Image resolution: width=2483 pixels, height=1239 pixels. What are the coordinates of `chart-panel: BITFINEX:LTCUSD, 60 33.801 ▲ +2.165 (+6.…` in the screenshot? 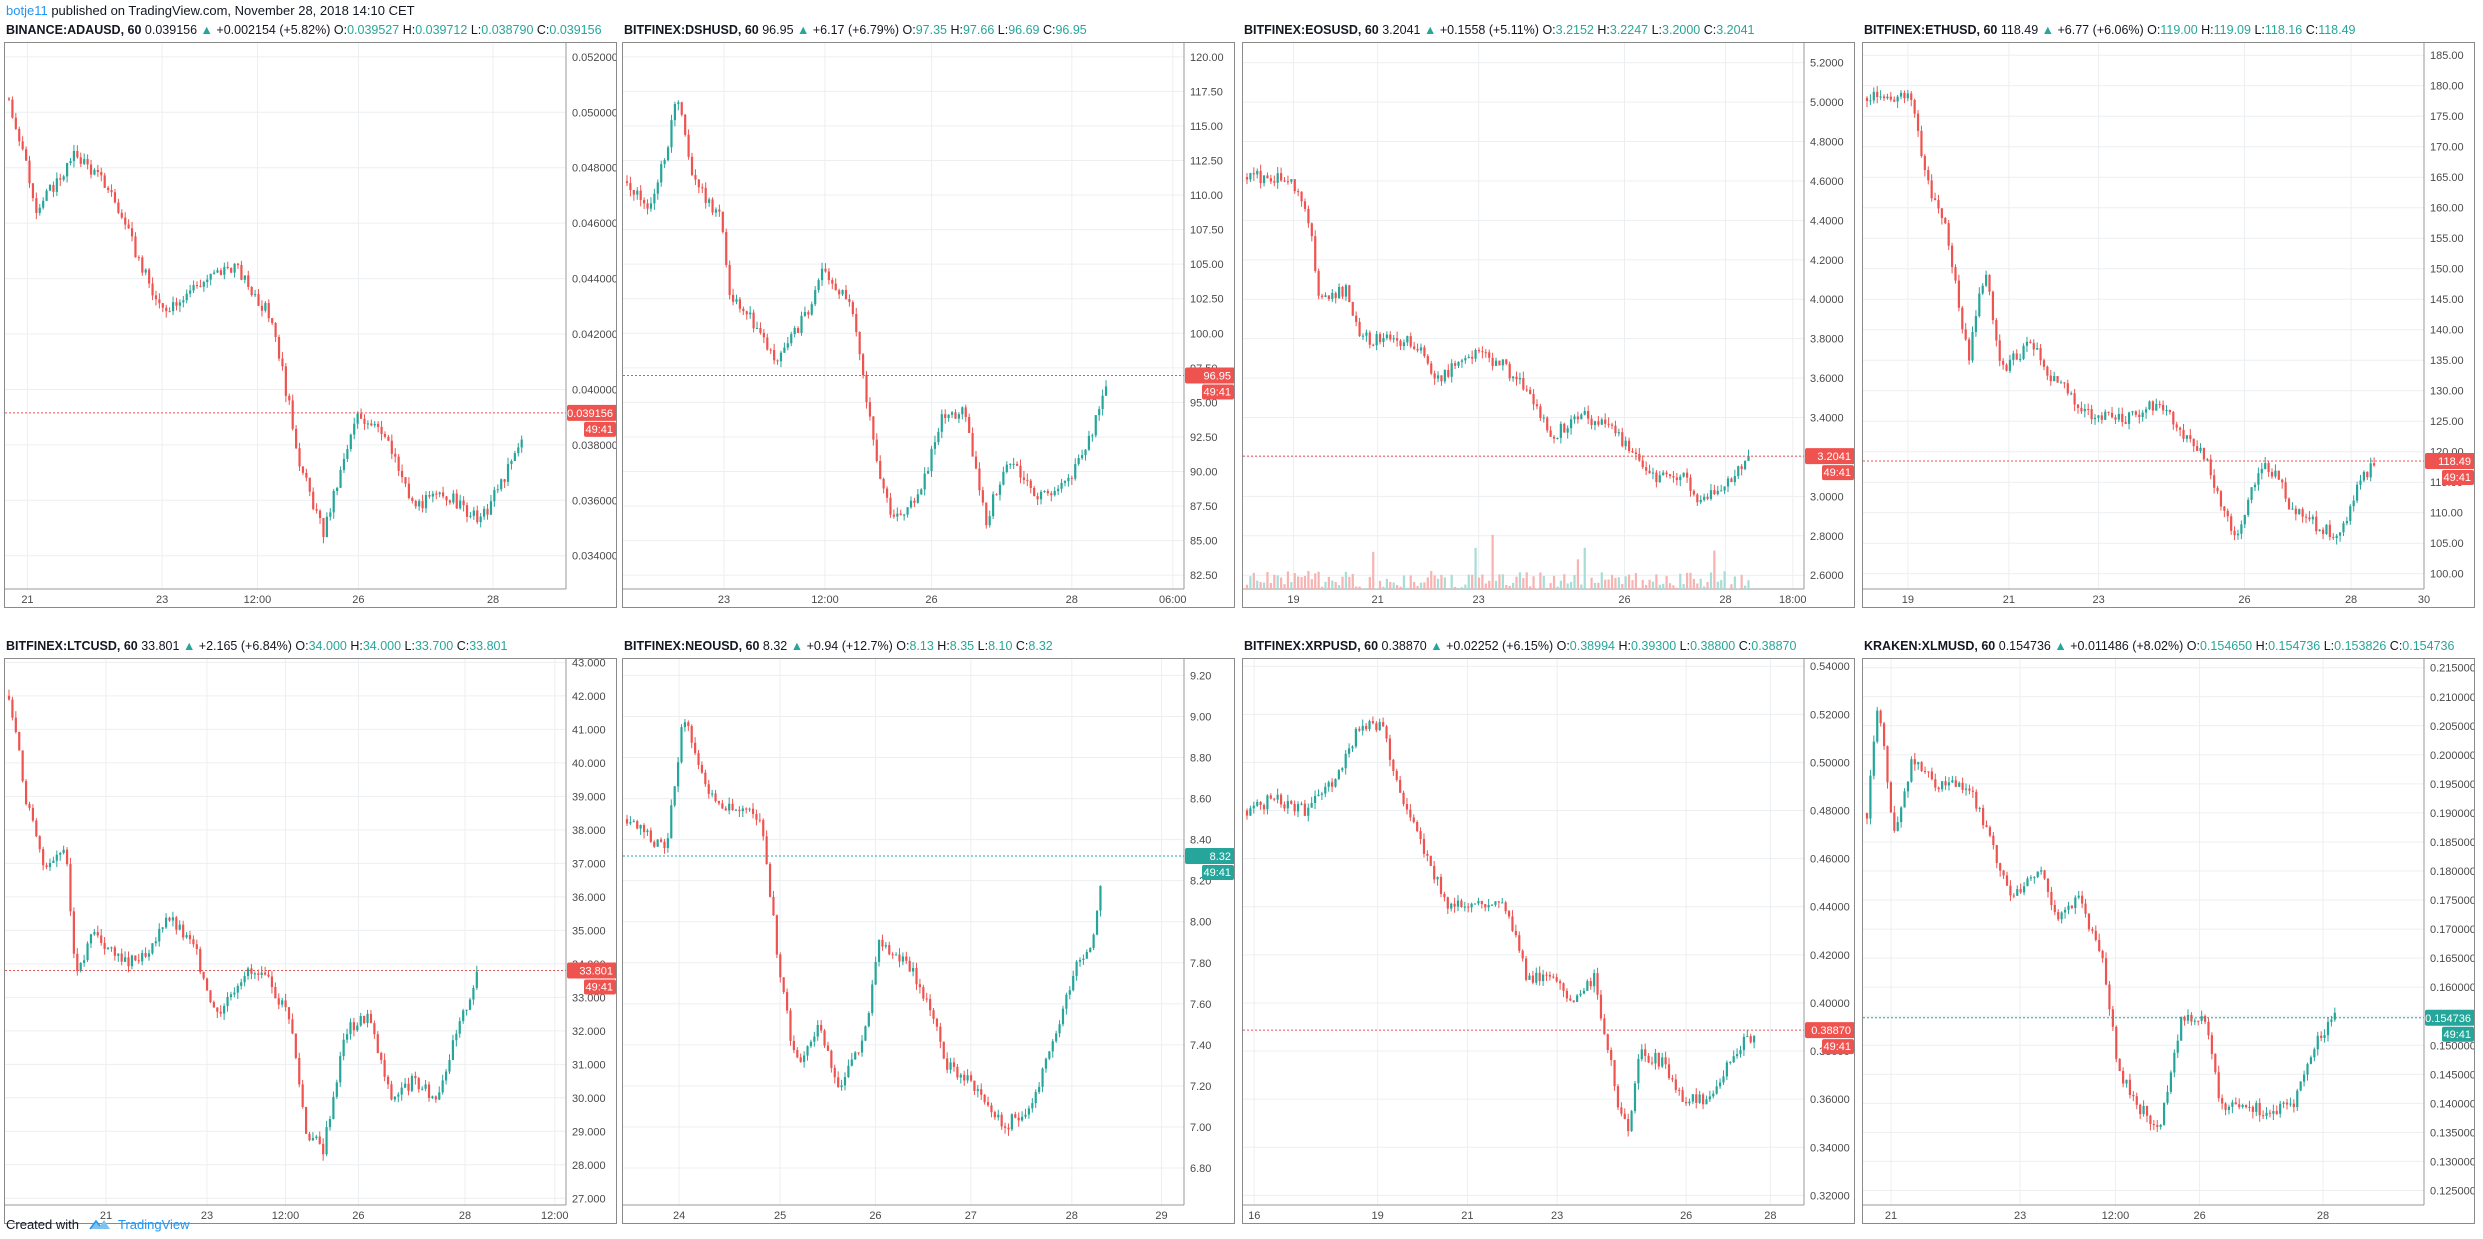 It's located at (310, 933).